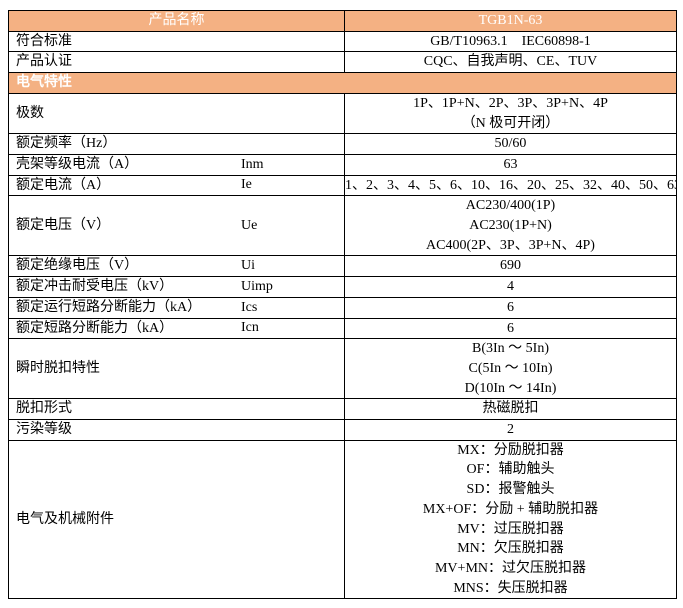  I want to click on spec-value-line: （N 极可开闭）, so click(510, 123).